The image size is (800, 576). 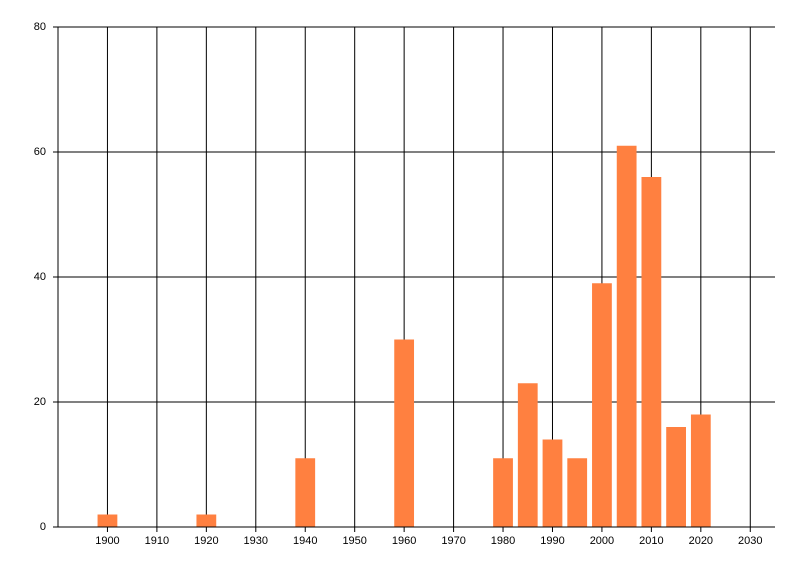 What do you see at coordinates (107, 541) in the screenshot?
I see `x-tick-label: 1900` at bounding box center [107, 541].